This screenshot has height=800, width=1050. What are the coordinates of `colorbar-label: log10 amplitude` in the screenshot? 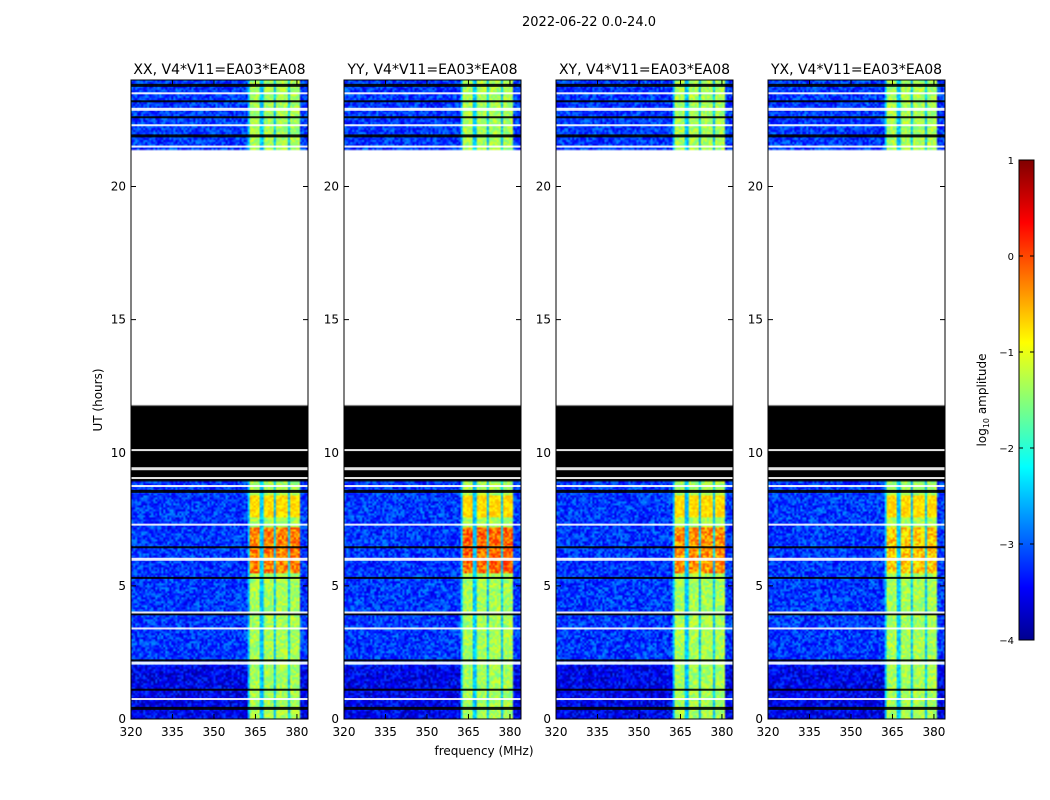 It's located at (983, 400).